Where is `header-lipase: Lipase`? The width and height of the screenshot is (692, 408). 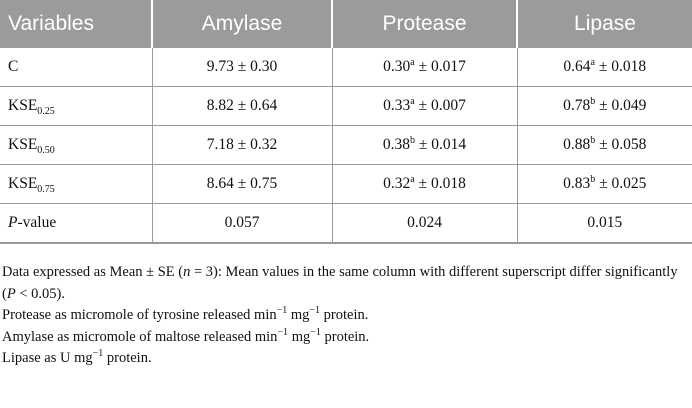
header-lipase: Lipase is located at coordinates (604, 24).